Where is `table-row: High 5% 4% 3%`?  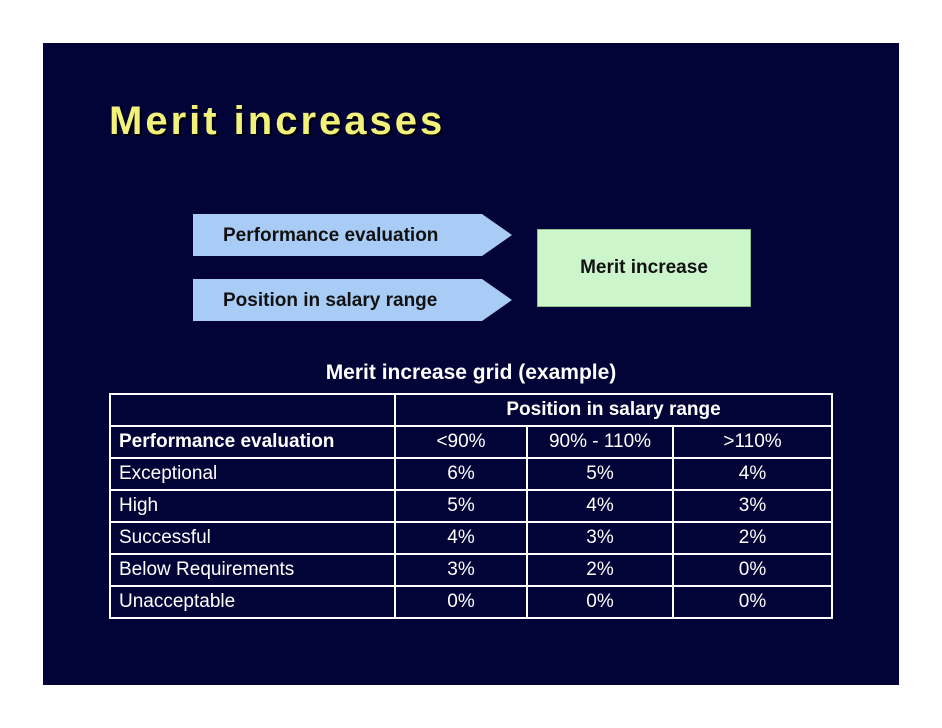 table-row: High 5% 4% 3% is located at coordinates (471, 506).